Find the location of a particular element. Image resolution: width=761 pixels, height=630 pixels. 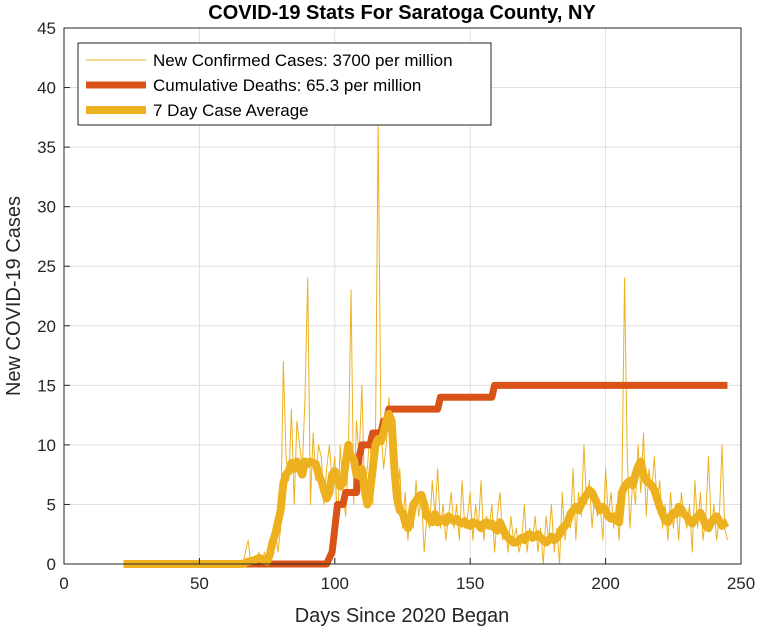

legend-label-7-day-average: 7 Day Case Average is located at coordinates (231, 110).